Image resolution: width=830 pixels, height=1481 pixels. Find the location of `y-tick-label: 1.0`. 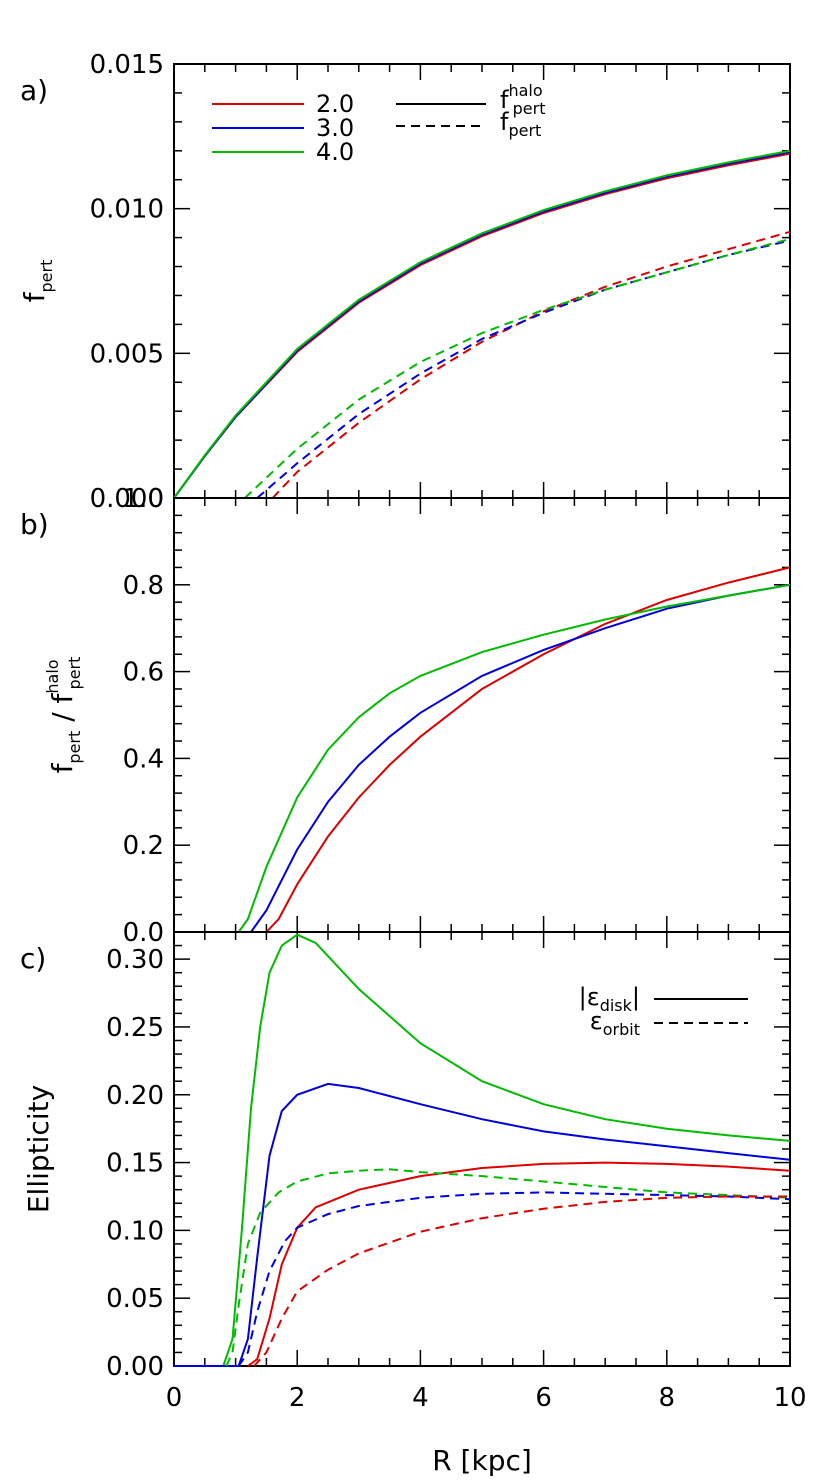

y-tick-label: 1.0 is located at coordinates (143, 499).